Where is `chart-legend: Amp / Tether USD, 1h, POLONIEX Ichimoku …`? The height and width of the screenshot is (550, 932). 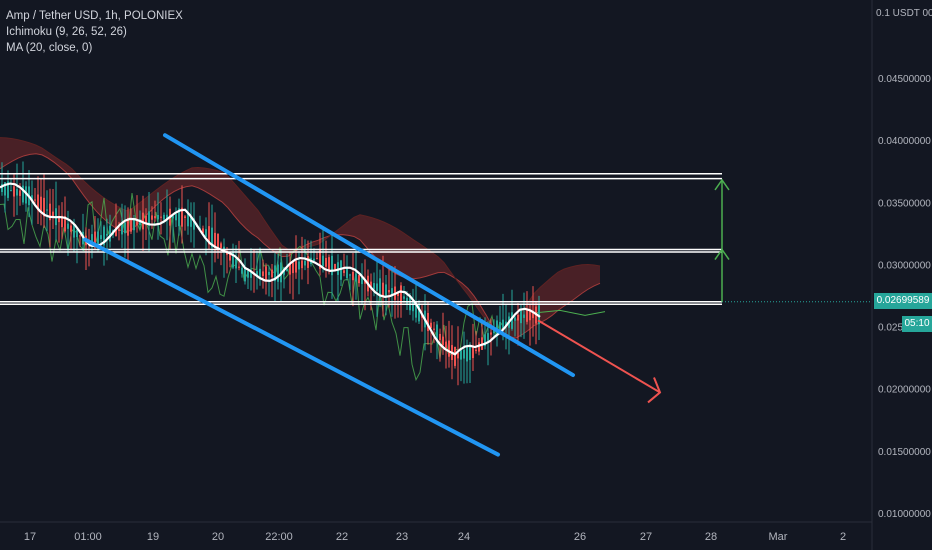 chart-legend: Amp / Tether USD, 1h, POLONIEX Ichimoku … is located at coordinates (94, 32).